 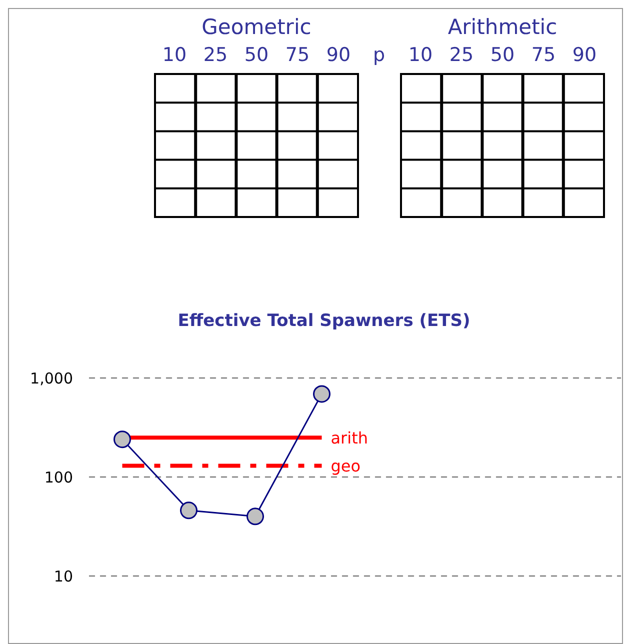 I want to click on chart-title: Effective Total Spawners (ETS), so click(x=324, y=321).